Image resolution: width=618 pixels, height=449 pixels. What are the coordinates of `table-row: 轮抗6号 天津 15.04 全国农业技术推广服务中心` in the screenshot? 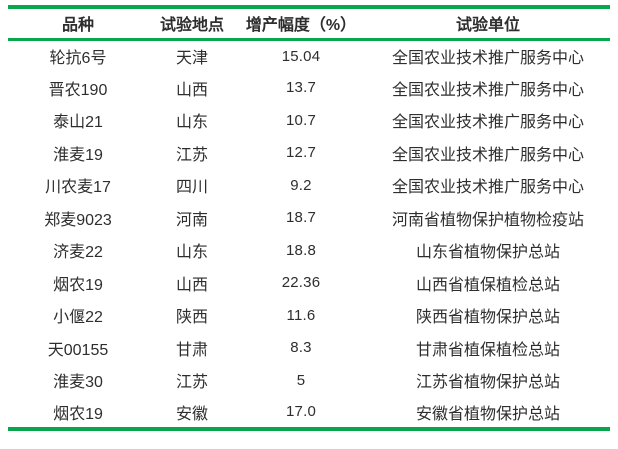 It's located at (309, 55).